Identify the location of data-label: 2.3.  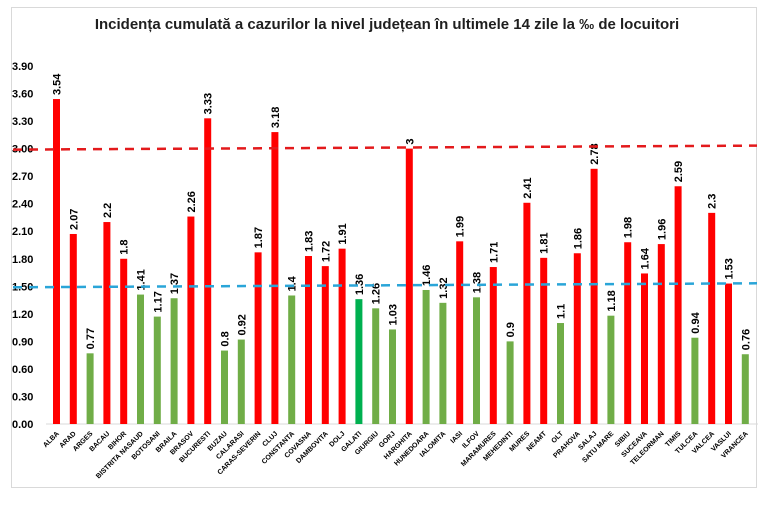
(713, 201).